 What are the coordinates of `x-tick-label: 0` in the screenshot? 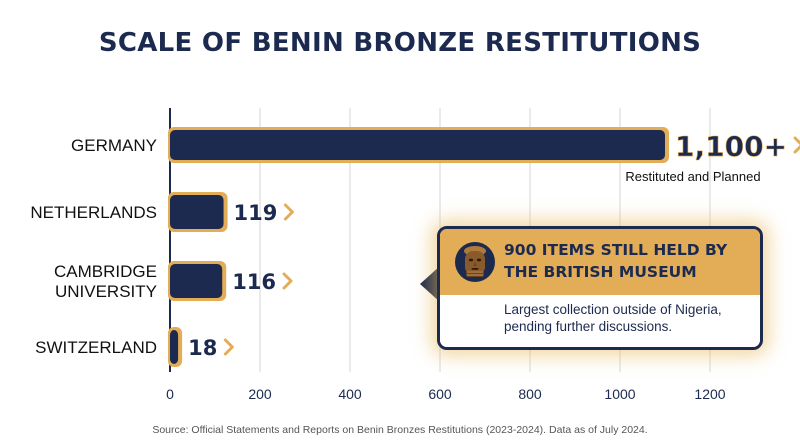 It's located at (170, 394).